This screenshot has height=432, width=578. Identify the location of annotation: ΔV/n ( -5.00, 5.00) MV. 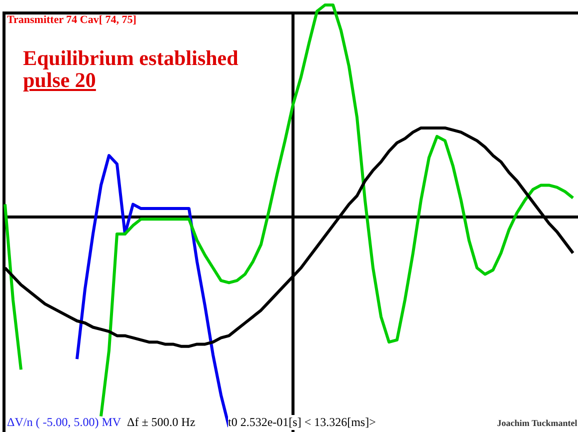
(64, 422).